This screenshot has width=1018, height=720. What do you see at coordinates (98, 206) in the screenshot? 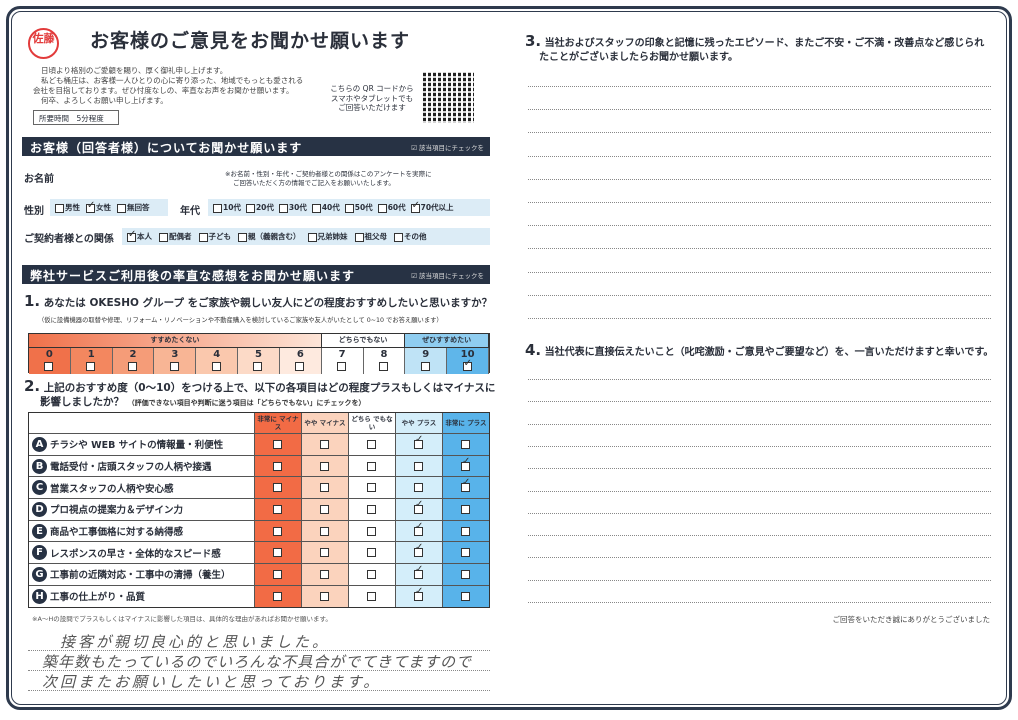
I see `option-gender: 女性` at bounding box center [98, 206].